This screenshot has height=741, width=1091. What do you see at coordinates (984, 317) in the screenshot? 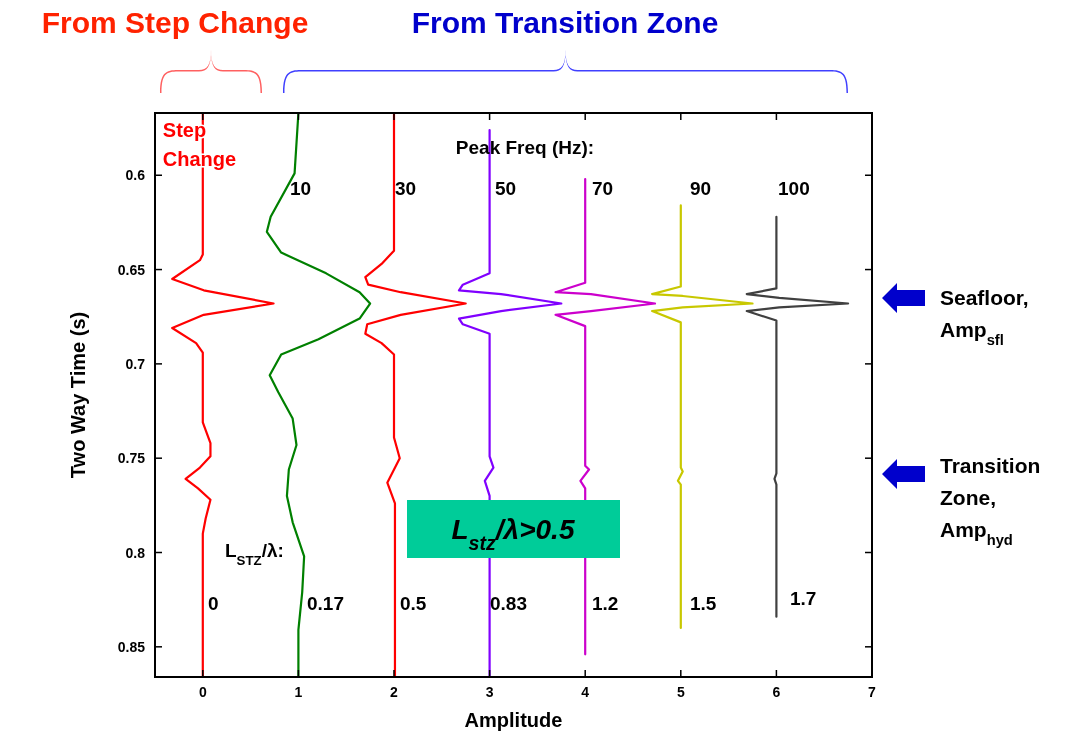
I see `text: Seafloor, Amp$_{sfl}$` at bounding box center [984, 317].